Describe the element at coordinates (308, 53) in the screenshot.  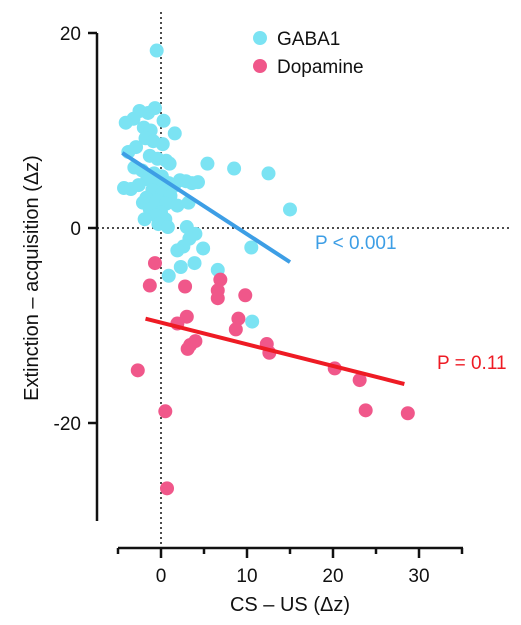
I see `legend: GABA1 Dopamine` at that location.